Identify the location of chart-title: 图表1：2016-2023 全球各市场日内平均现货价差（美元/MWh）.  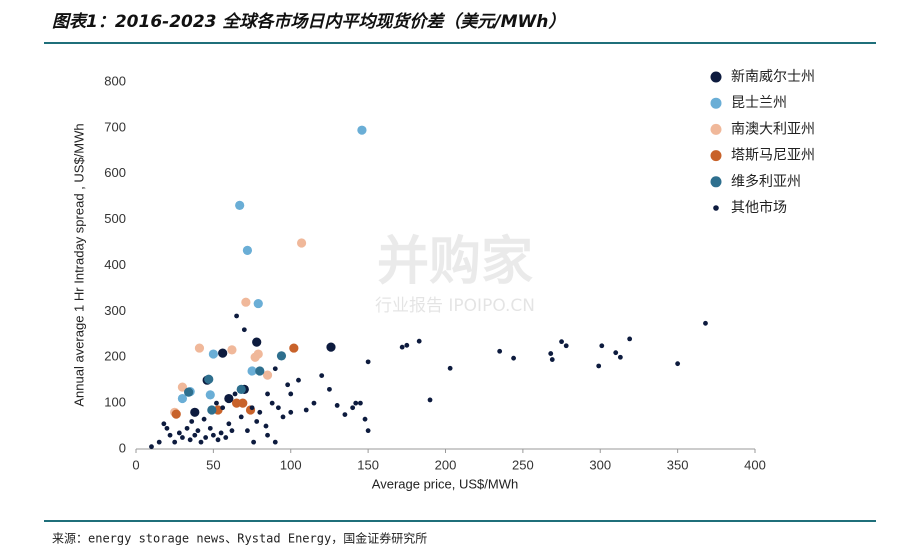
(308, 22).